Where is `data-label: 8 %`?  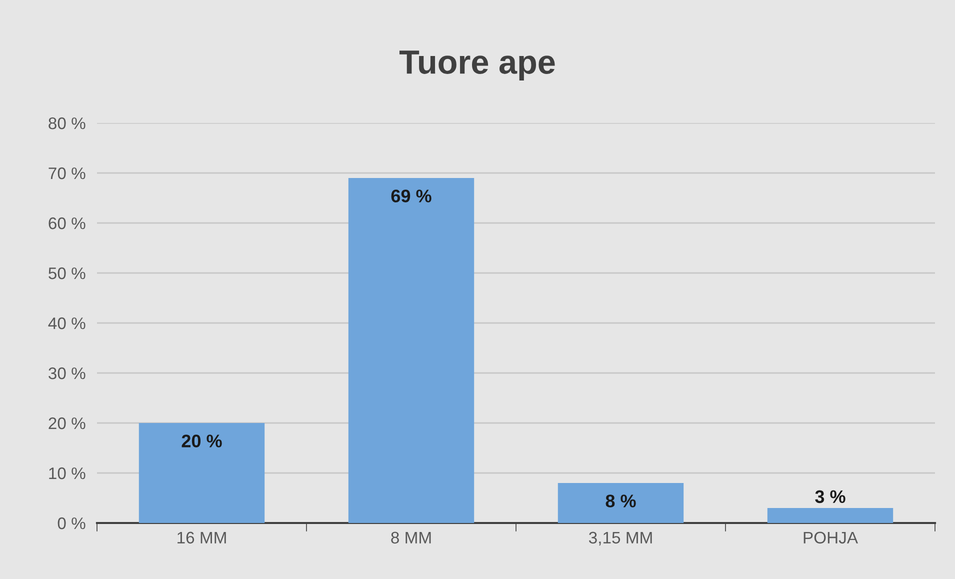
data-label: 8 % is located at coordinates (621, 501).